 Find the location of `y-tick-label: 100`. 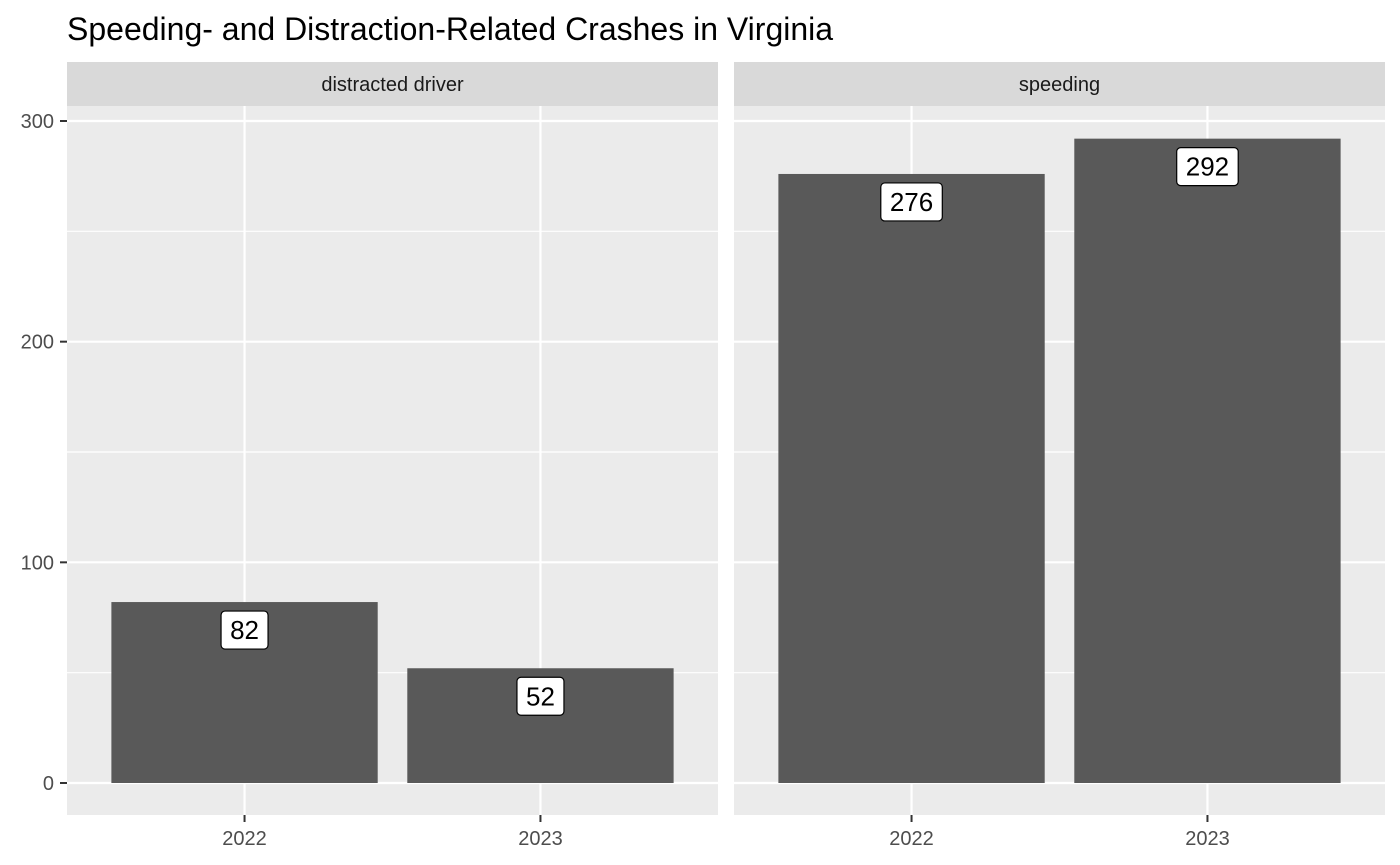

y-tick-label: 100 is located at coordinates (37, 563).